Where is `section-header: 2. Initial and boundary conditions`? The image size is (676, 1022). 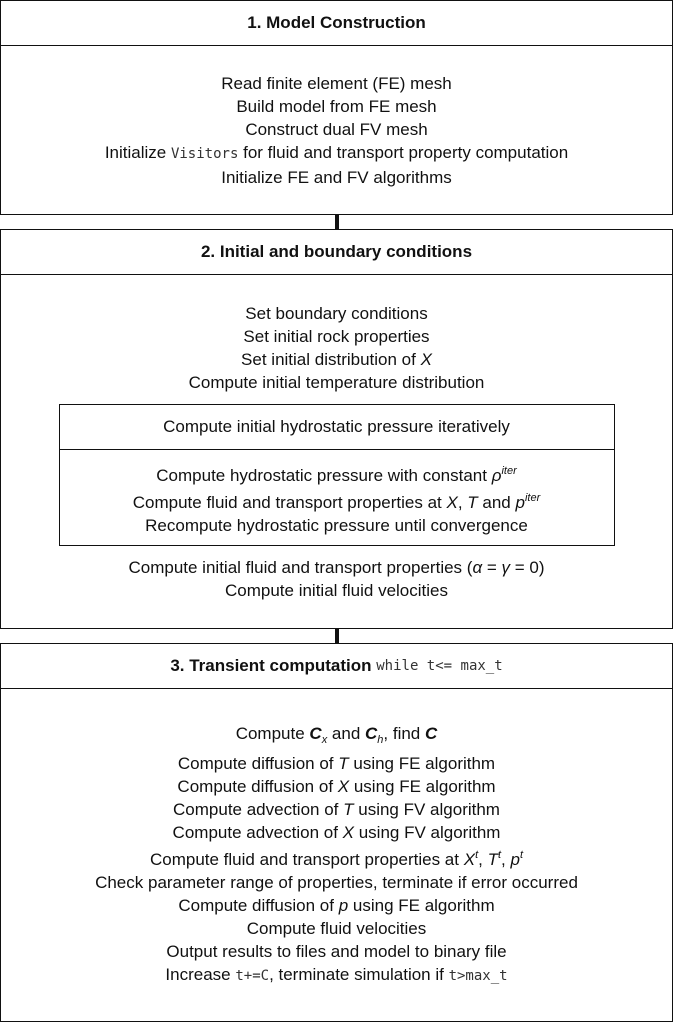
section-header: 2. Initial and boundary conditions is located at coordinates (336, 252).